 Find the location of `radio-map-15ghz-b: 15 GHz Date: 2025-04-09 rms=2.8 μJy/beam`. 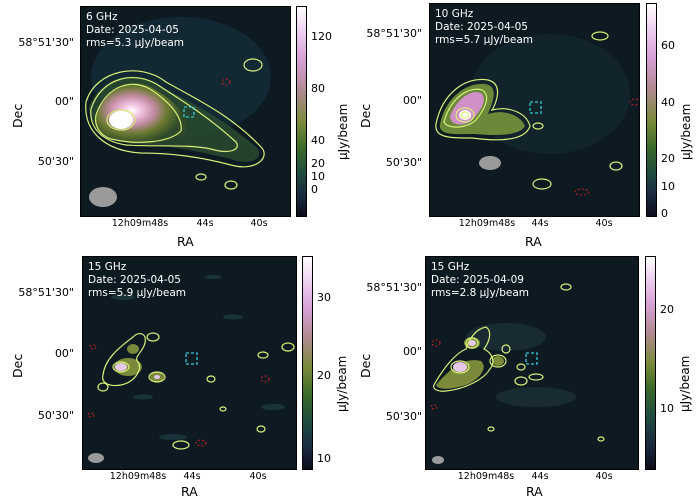

radio-map-15ghz-b: 15 GHz Date: 2025-04-09 rms=2.8 μJy/beam is located at coordinates (532, 363).